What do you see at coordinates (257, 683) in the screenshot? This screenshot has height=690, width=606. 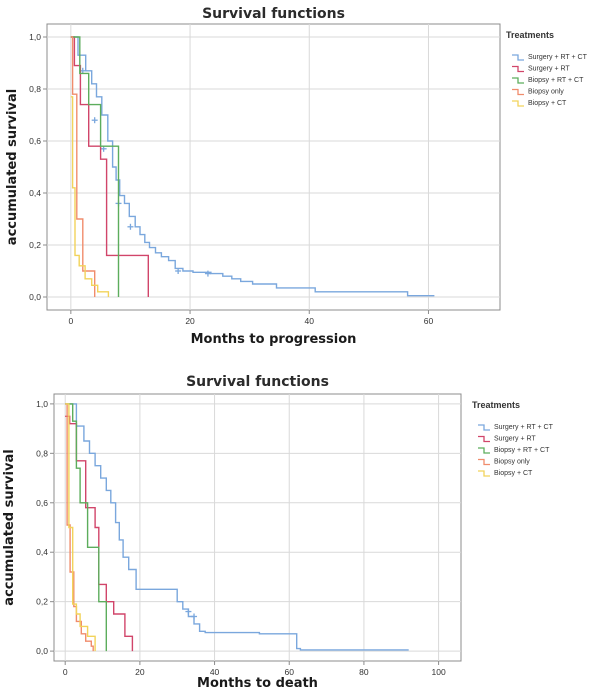 I see `x-axis-label: Months to death` at bounding box center [257, 683].